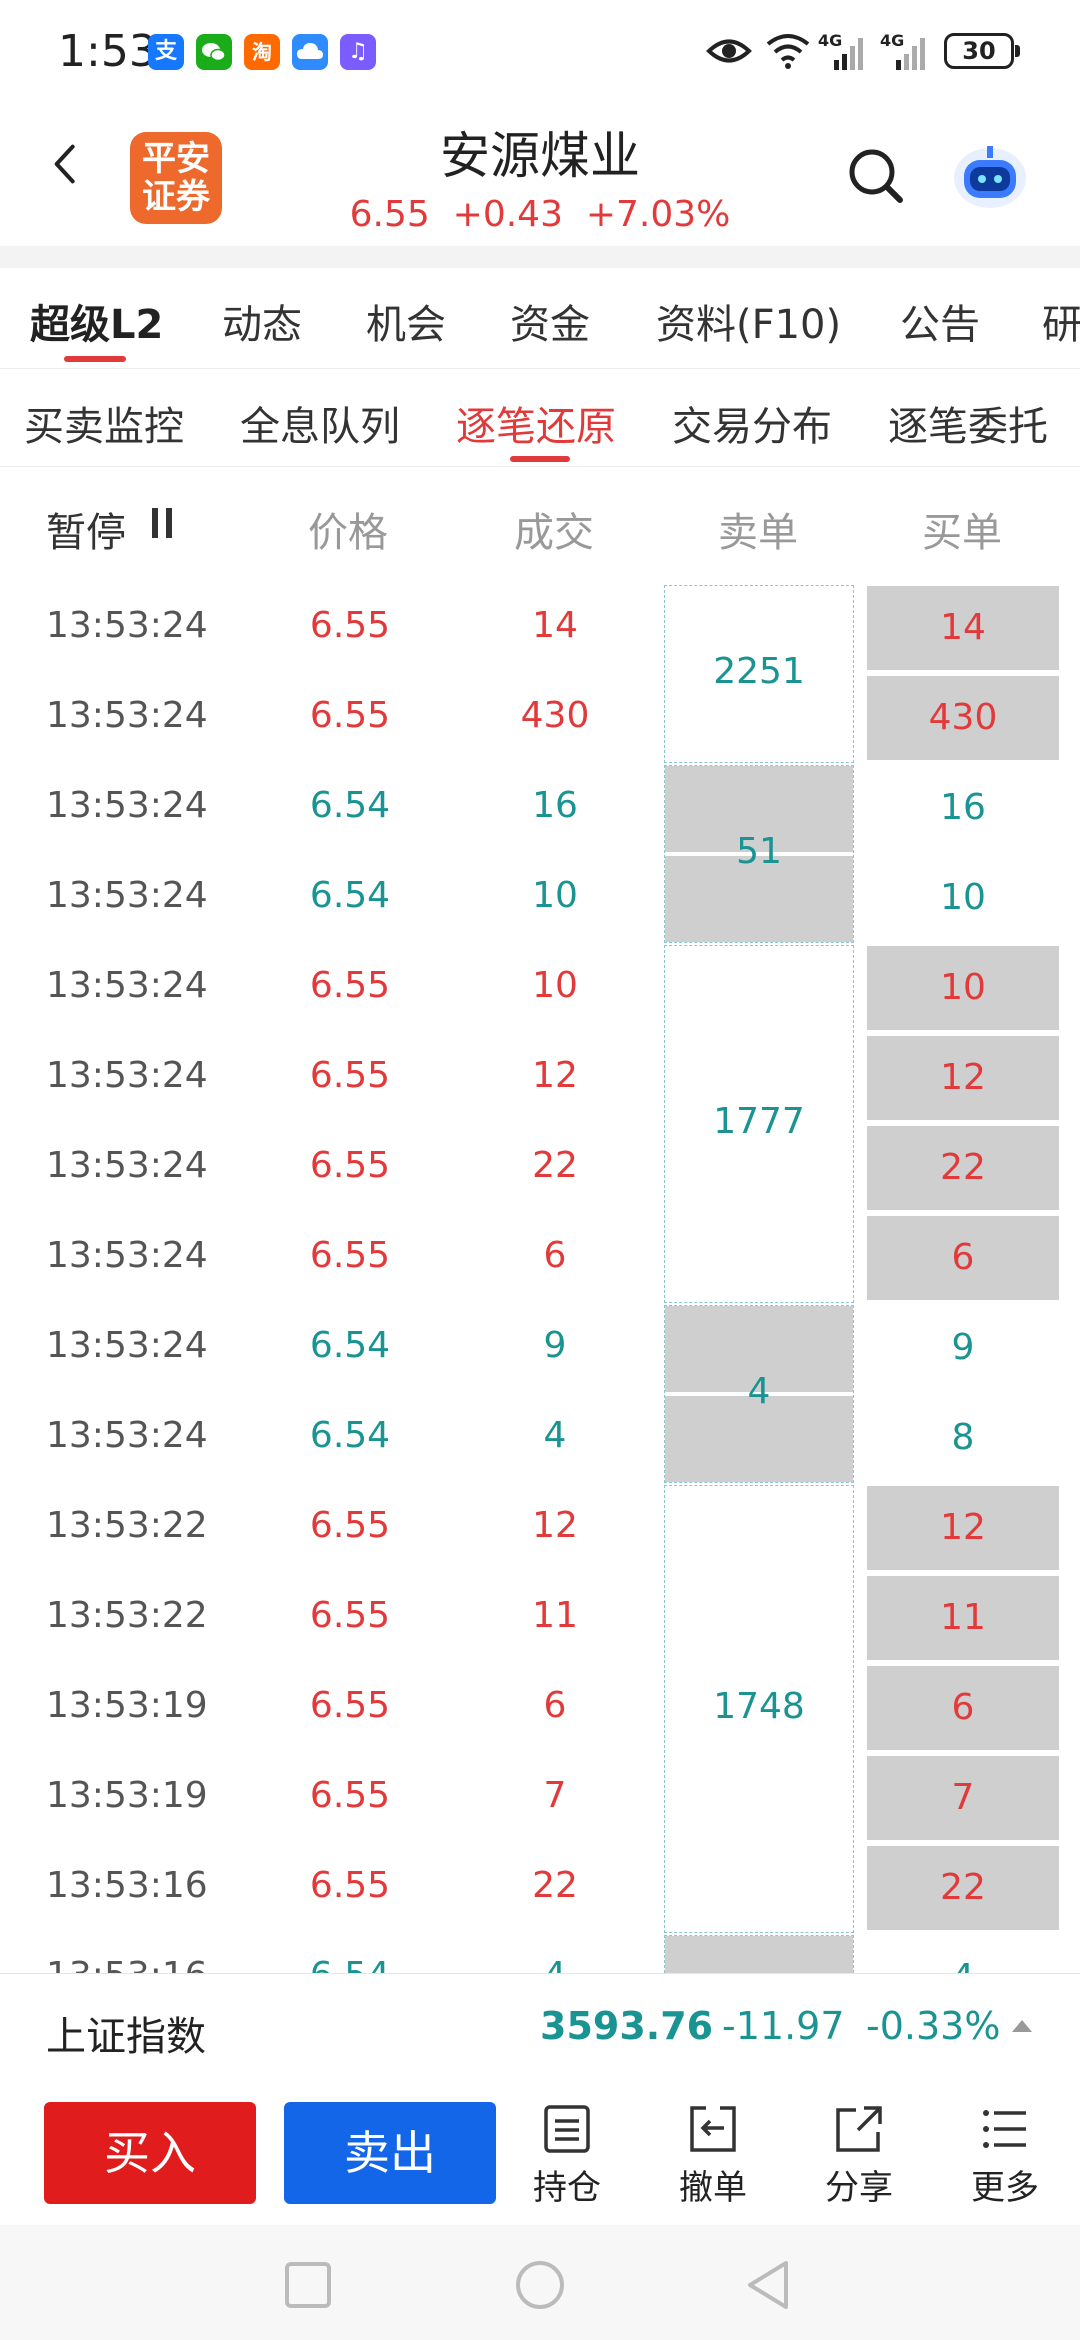 This screenshot has width=1080, height=2340. Describe the element at coordinates (555, 805) in the screenshot. I see `trade-volume: 16` at that location.